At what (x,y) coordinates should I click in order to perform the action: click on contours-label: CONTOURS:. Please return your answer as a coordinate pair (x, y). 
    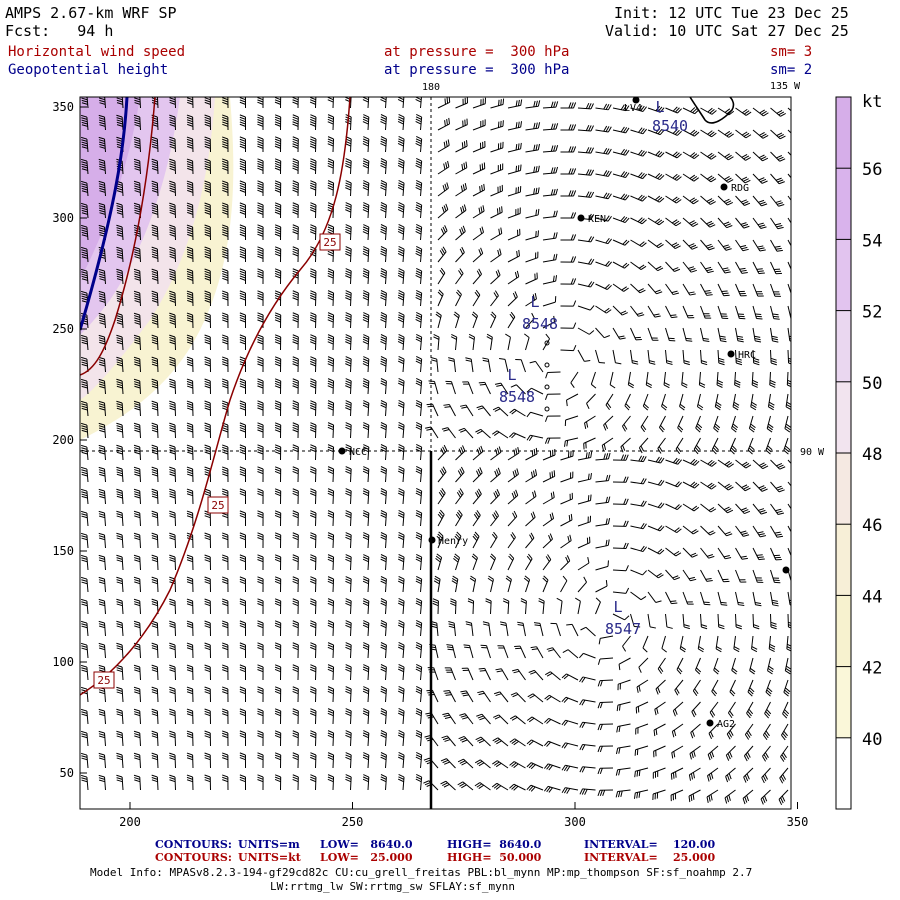
    Looking at the image, I should click on (193, 857).